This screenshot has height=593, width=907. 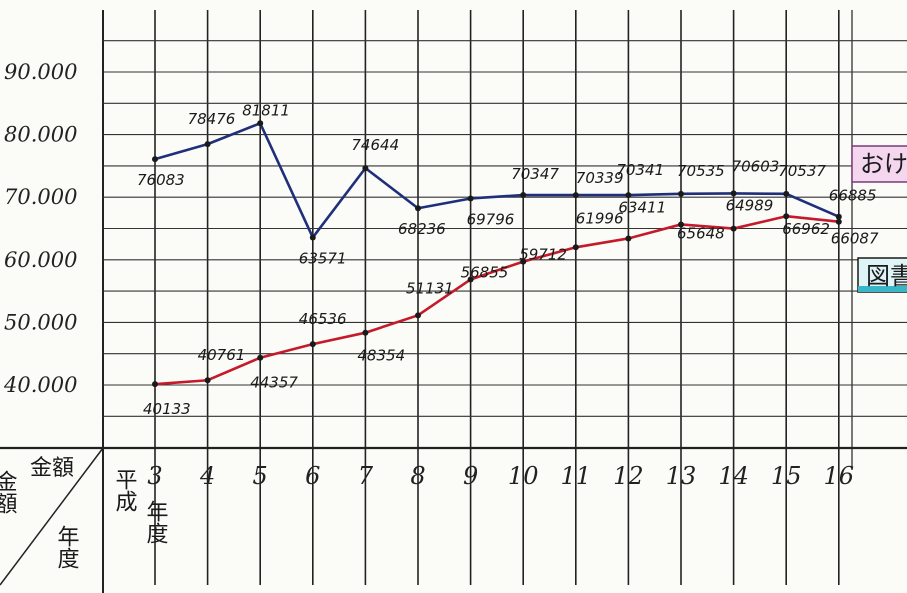 I want to click on x-tick-label: 5, so click(x=260, y=476).